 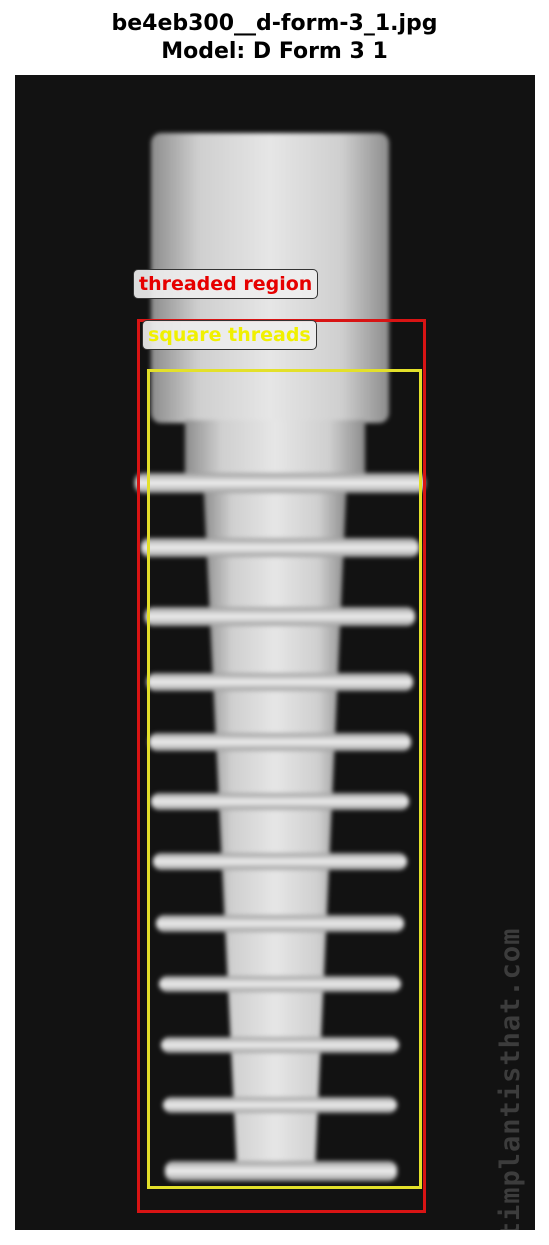 I want to click on watermark-text: whatimplantisthat.com, so click(x=510, y=1078).